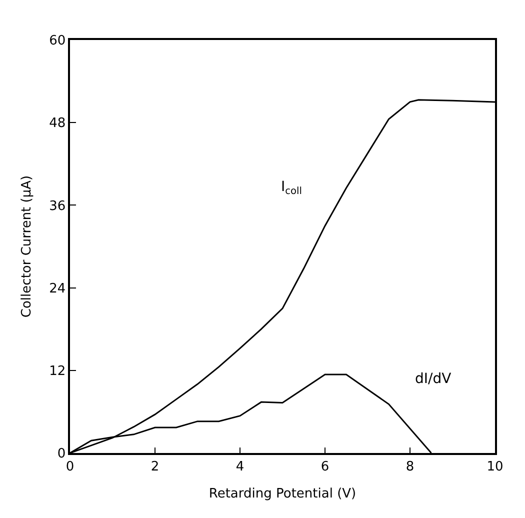  I want to click on y-axis-title: Collector Current (μA), so click(27, 246).